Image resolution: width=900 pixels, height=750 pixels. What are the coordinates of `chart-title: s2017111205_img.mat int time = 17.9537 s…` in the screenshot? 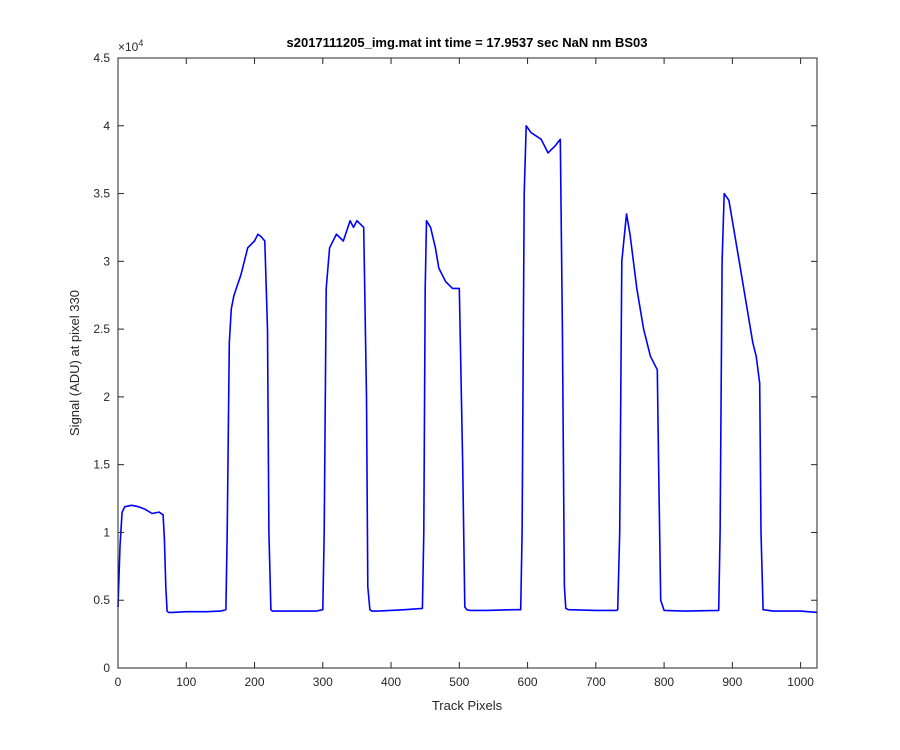 It's located at (467, 42).